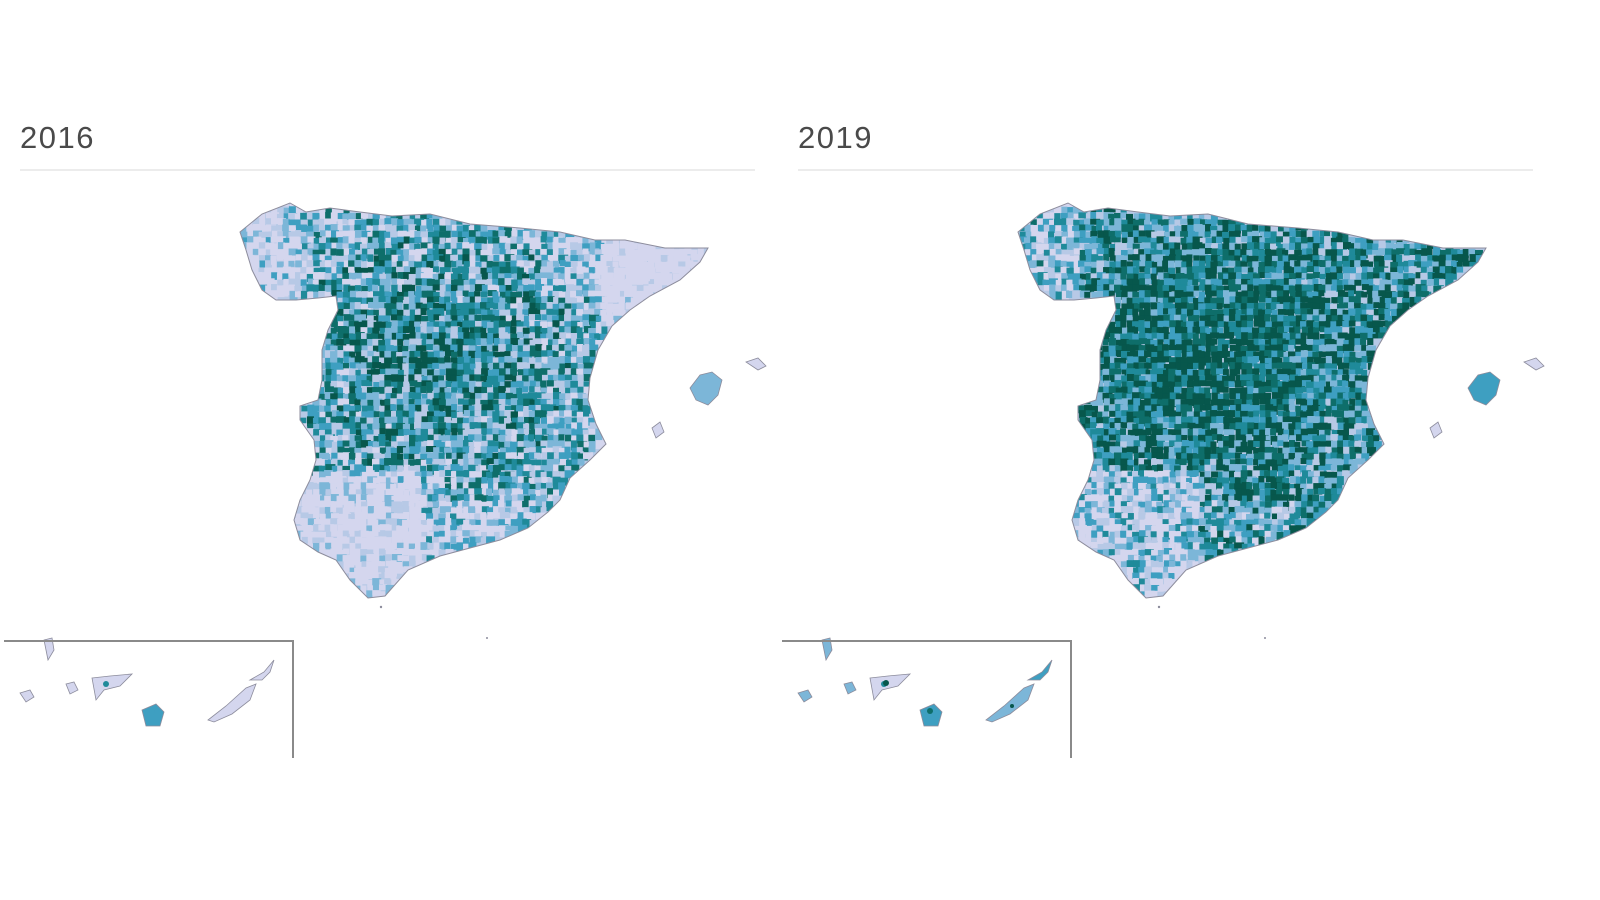 This screenshot has height=900, width=1600. What do you see at coordinates (57, 137) in the screenshot?
I see `panel-title: 2016` at bounding box center [57, 137].